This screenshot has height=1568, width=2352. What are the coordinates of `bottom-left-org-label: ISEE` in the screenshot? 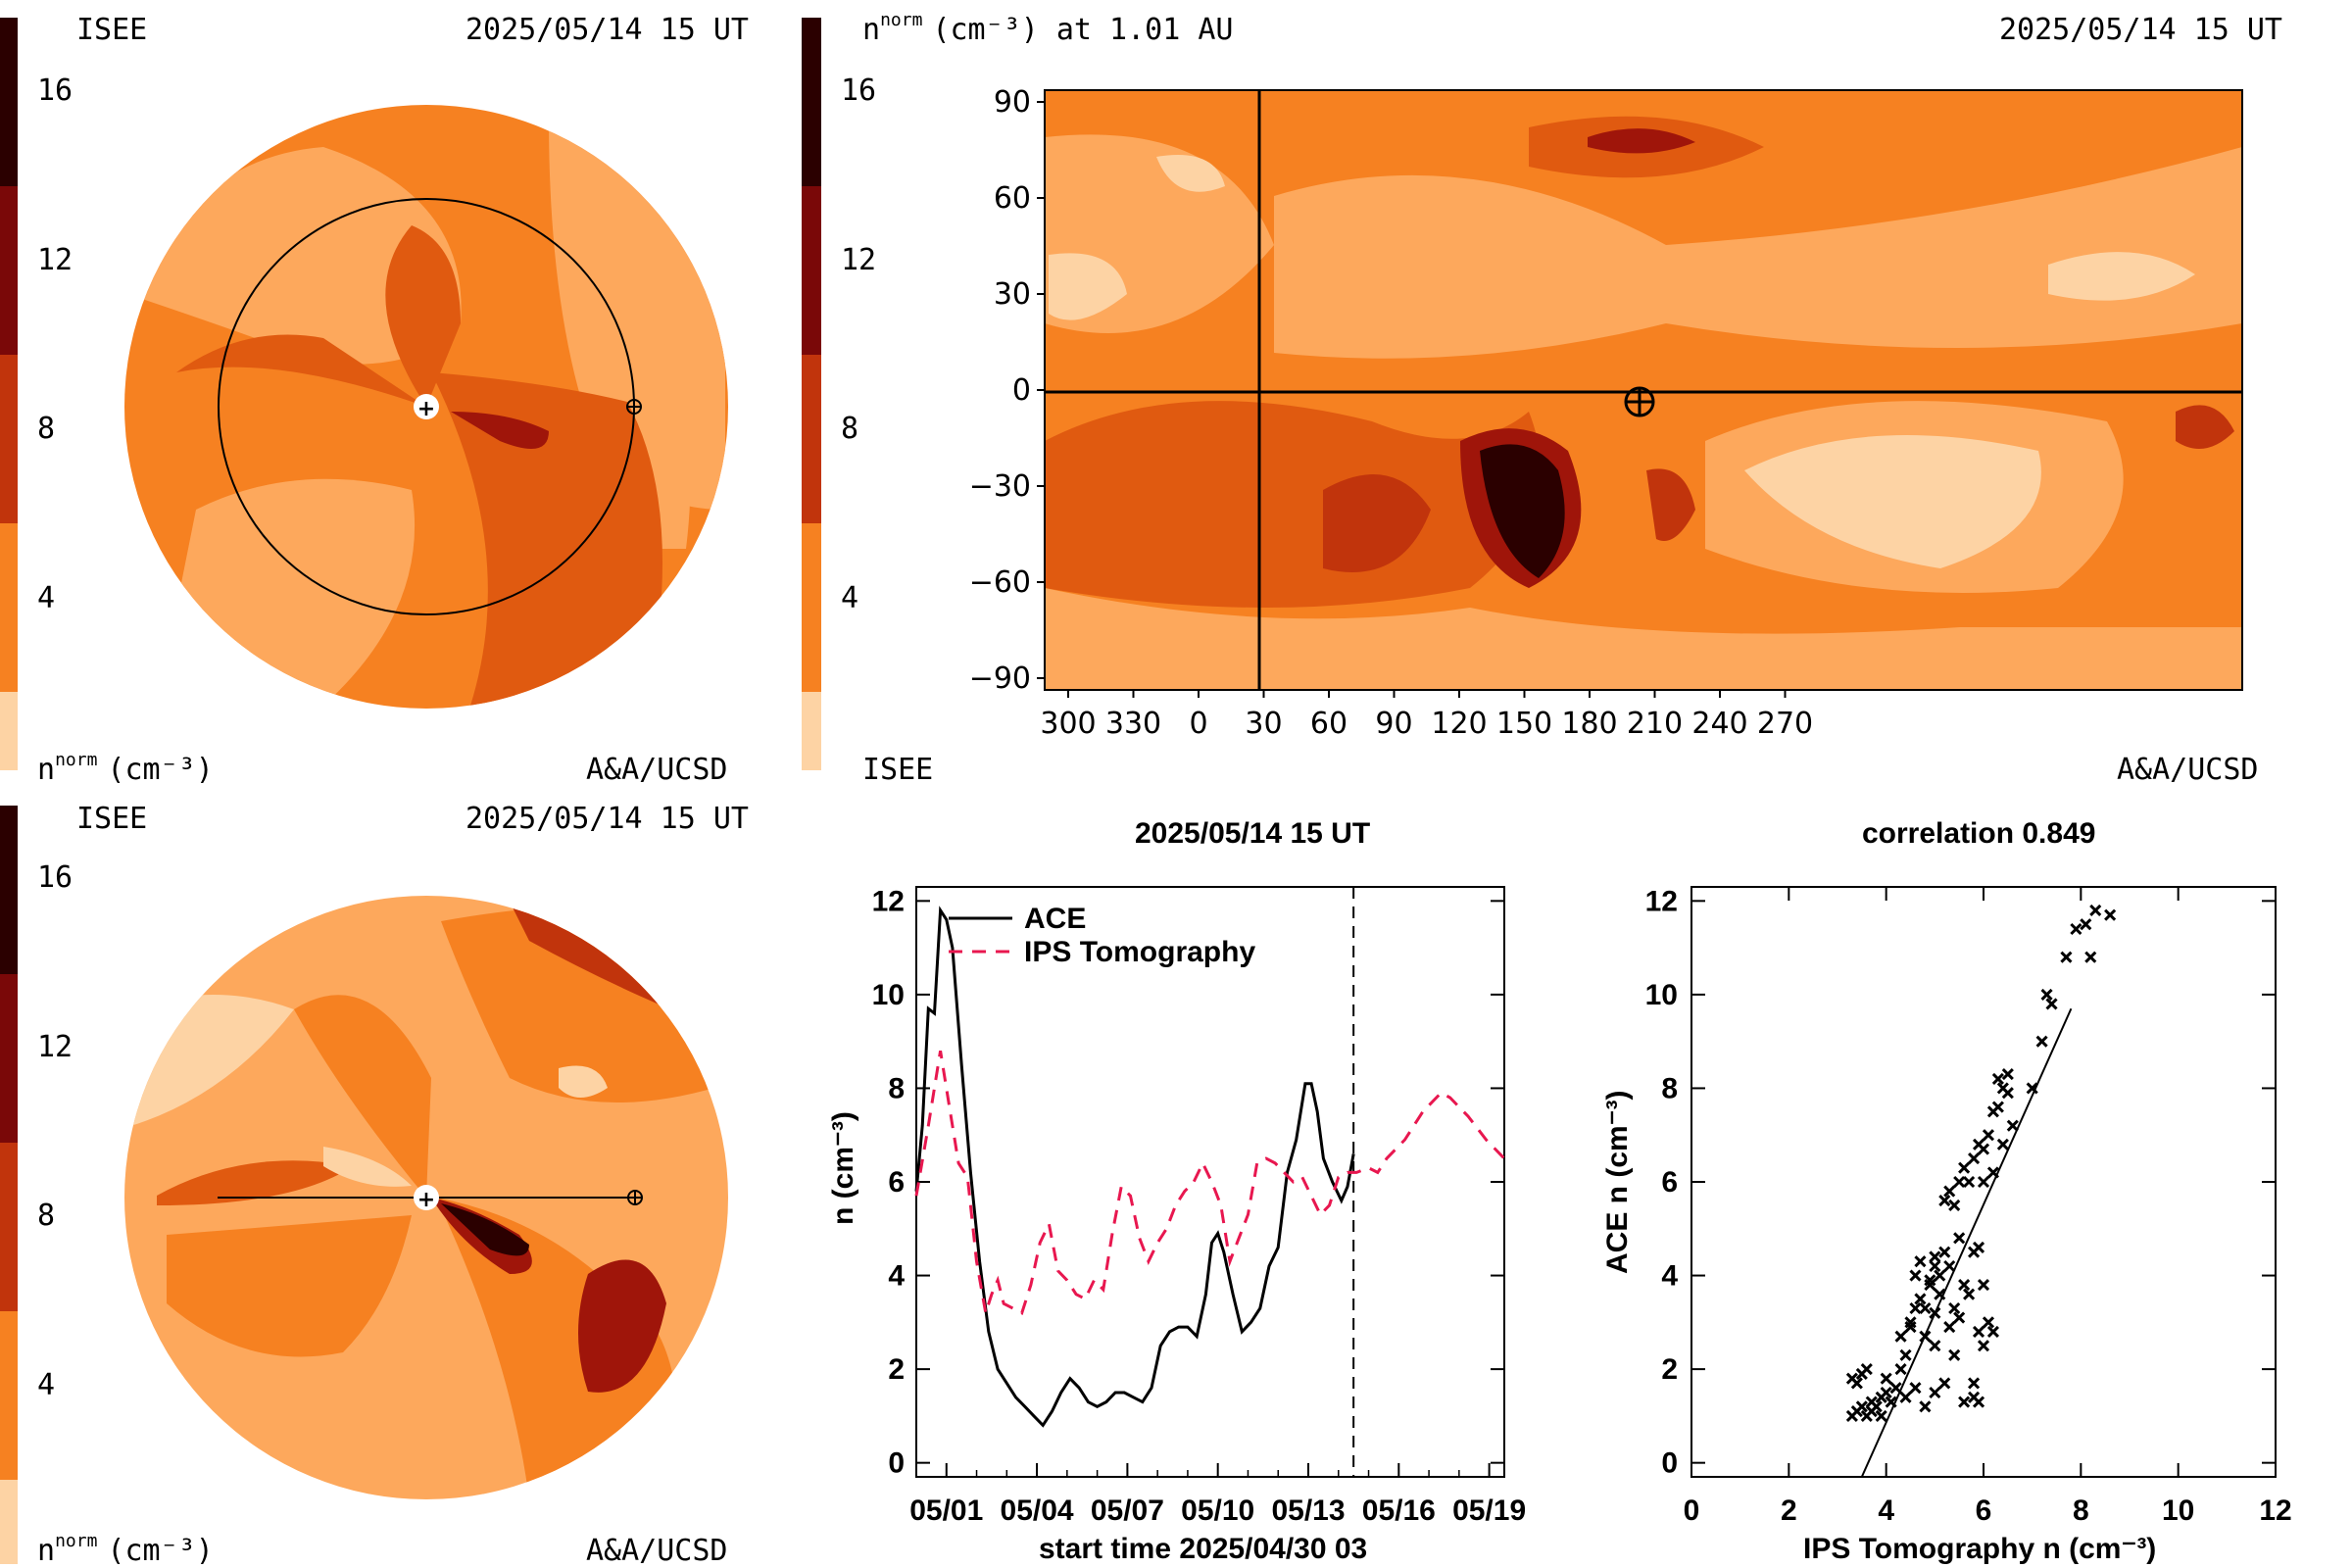 It's located at (111, 819).